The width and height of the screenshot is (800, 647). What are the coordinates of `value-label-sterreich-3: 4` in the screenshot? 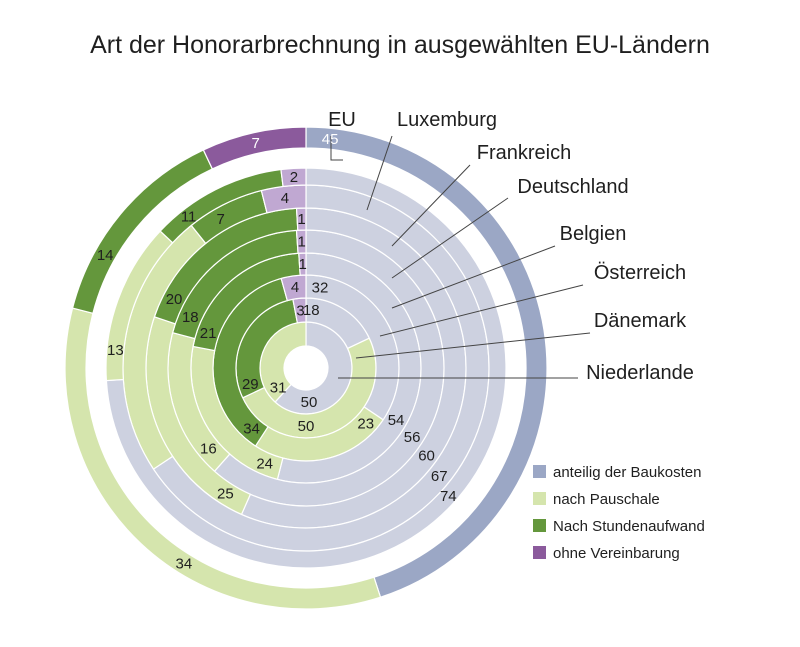 It's located at (295, 287).